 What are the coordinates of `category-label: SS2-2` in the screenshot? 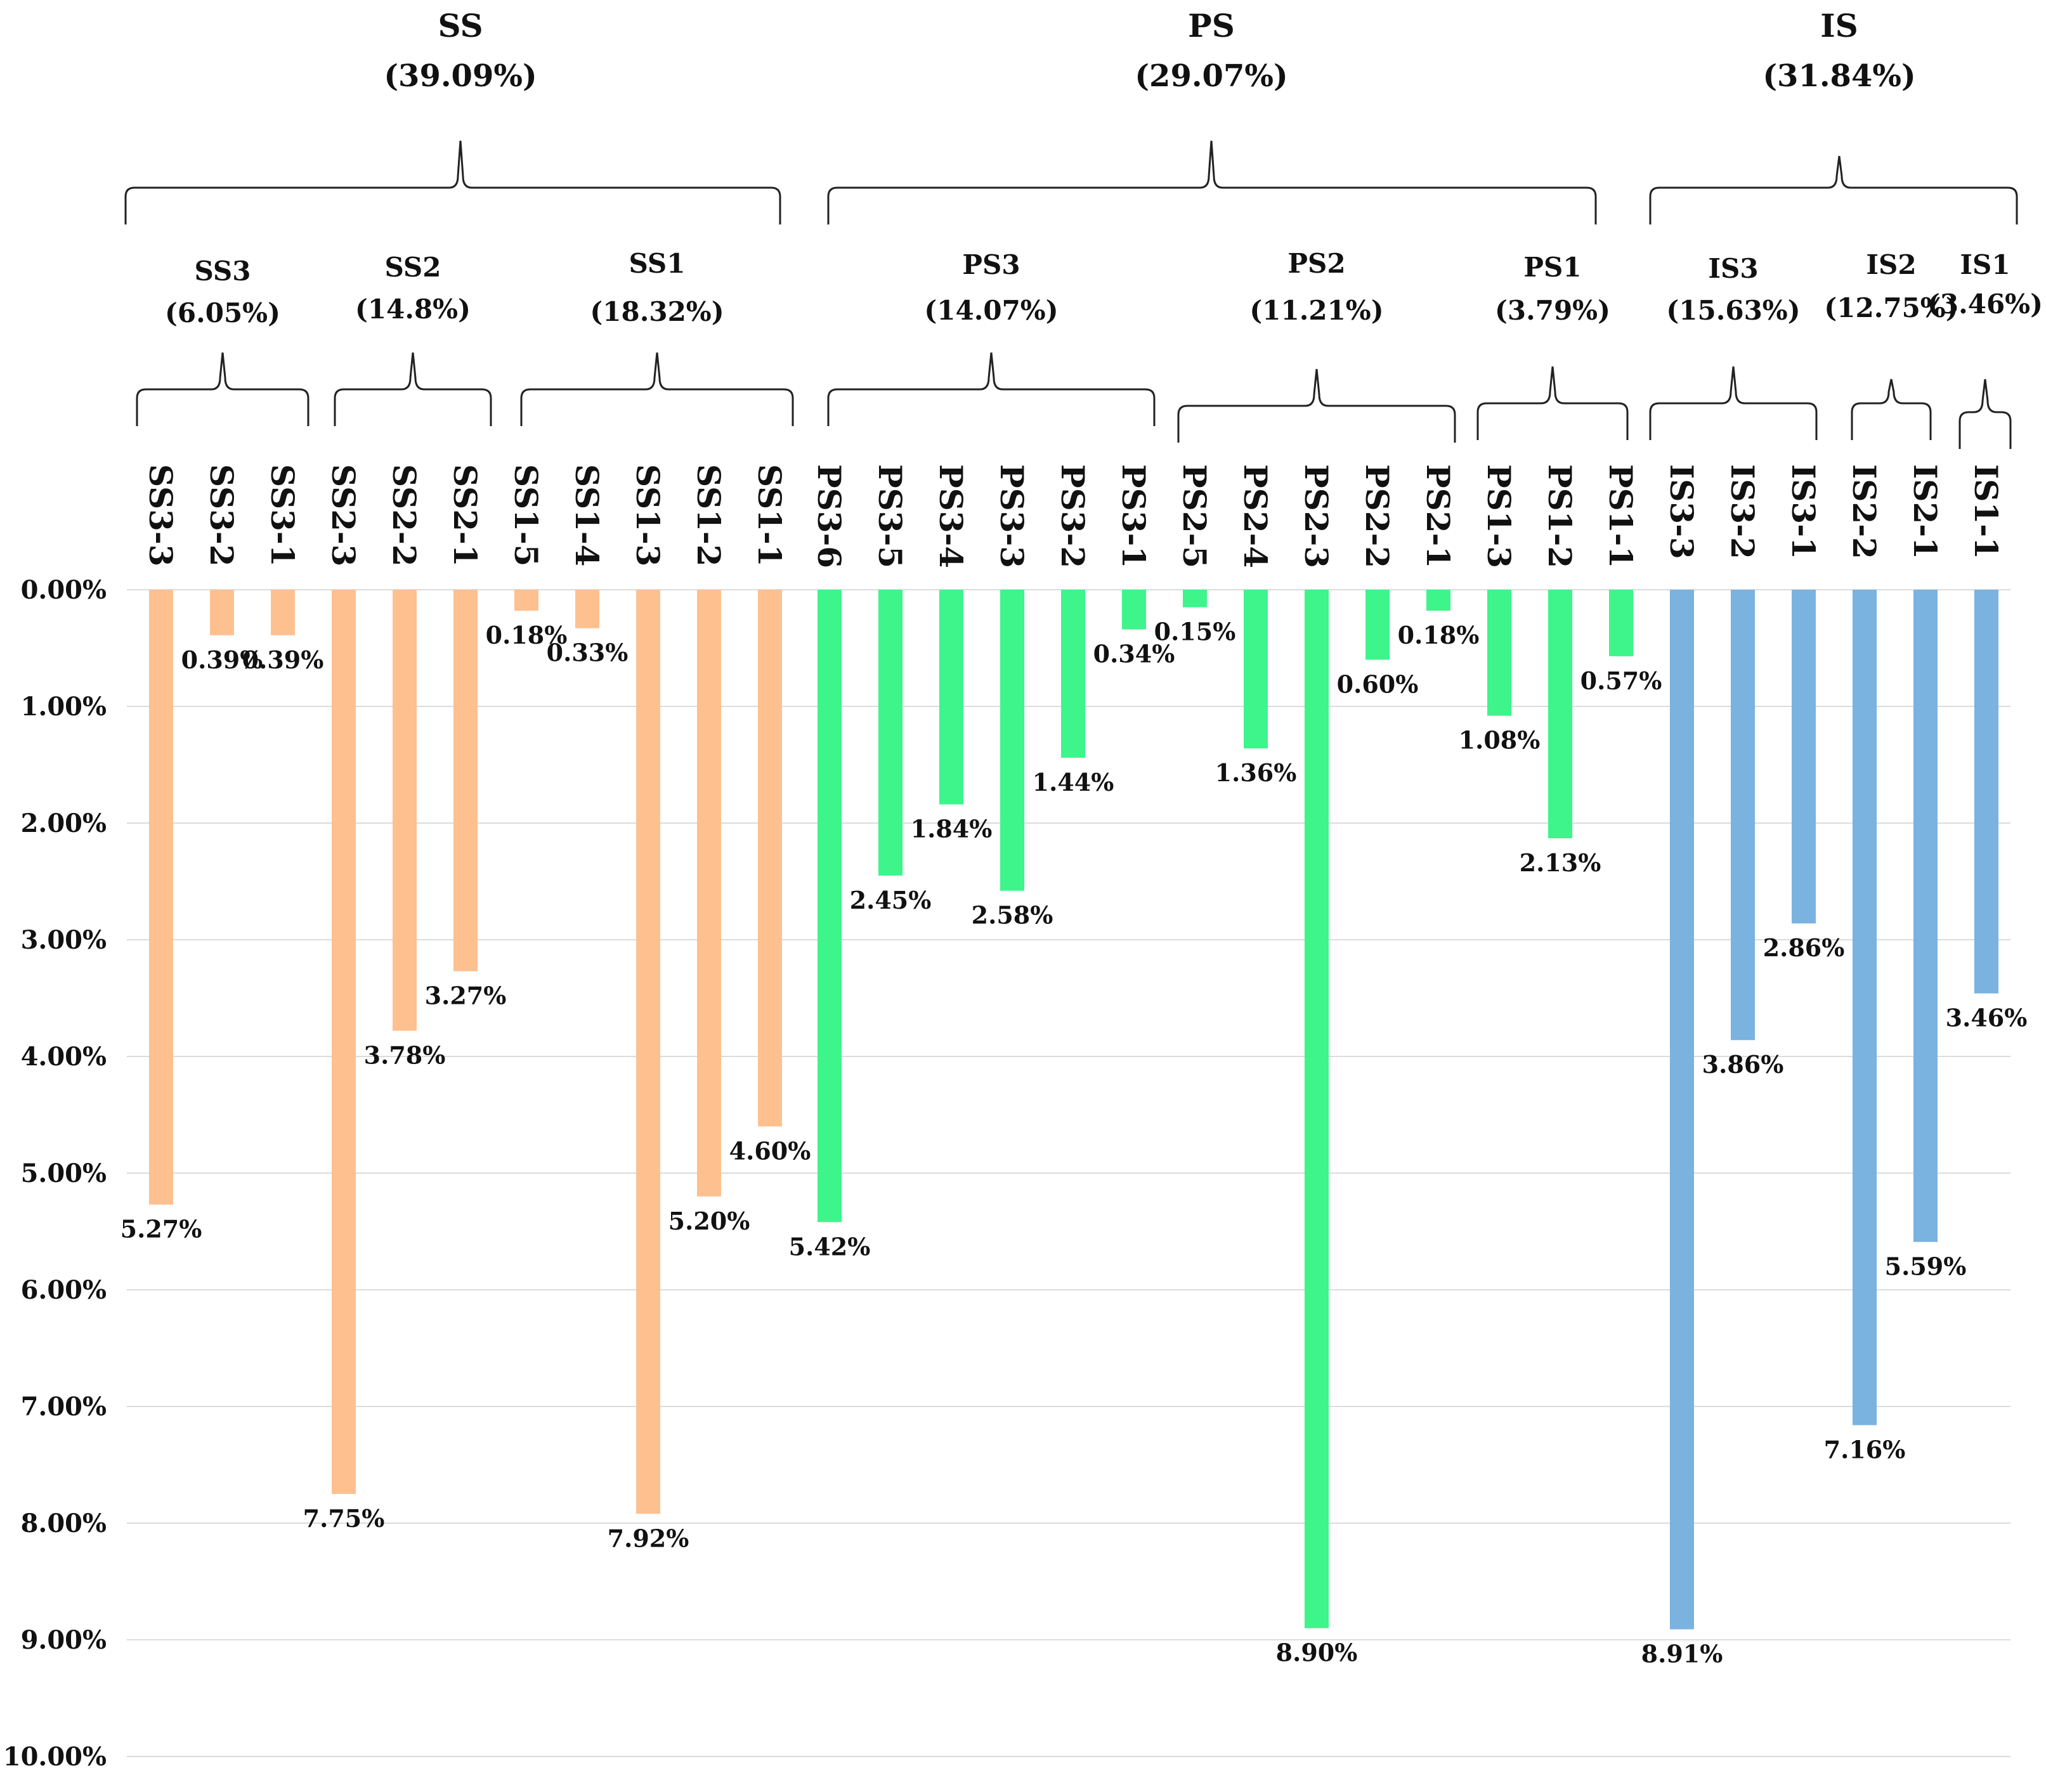 It's located at (404, 515).